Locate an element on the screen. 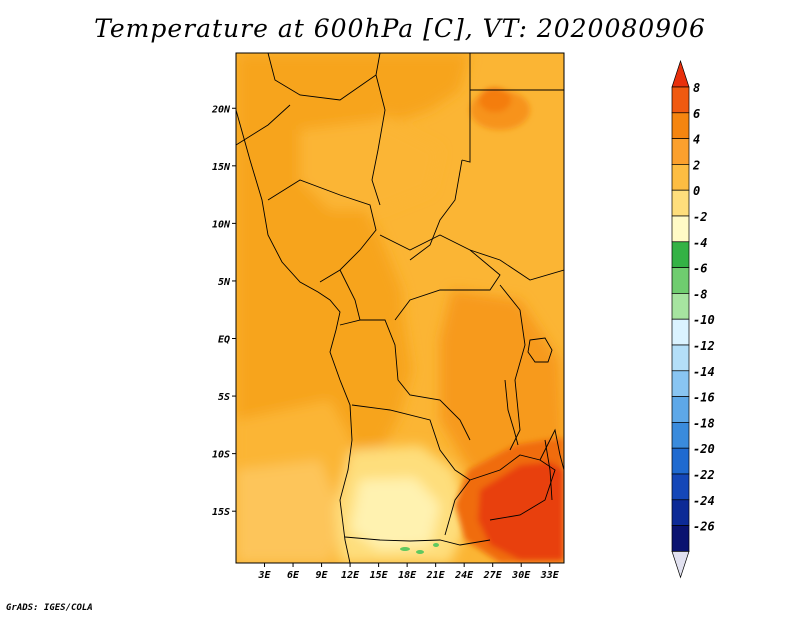 The width and height of the screenshot is (800, 618). lake-tanganyika is located at coordinates (511, 412).